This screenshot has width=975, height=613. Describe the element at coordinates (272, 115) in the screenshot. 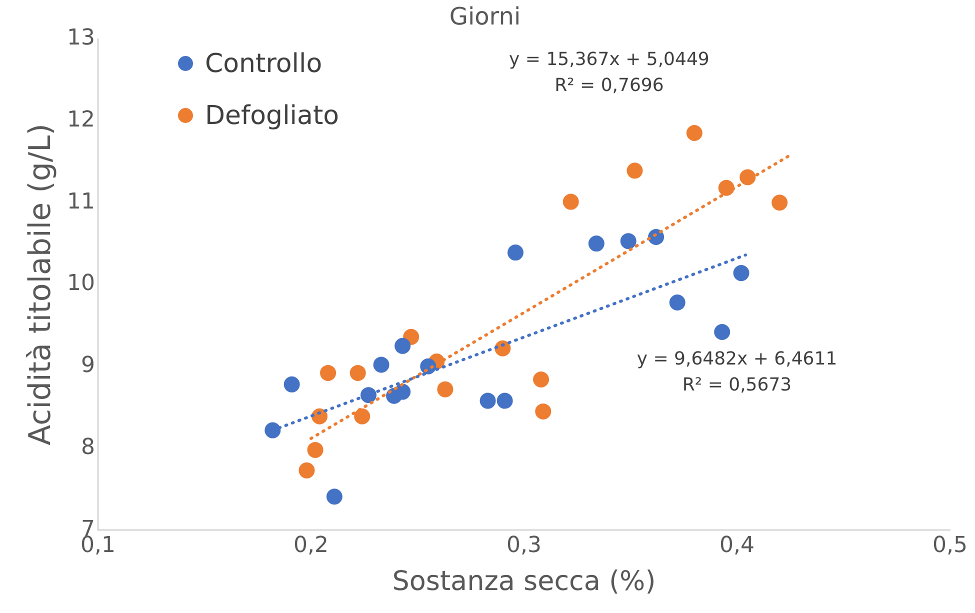

I see `legend-label: Defogliato` at that location.